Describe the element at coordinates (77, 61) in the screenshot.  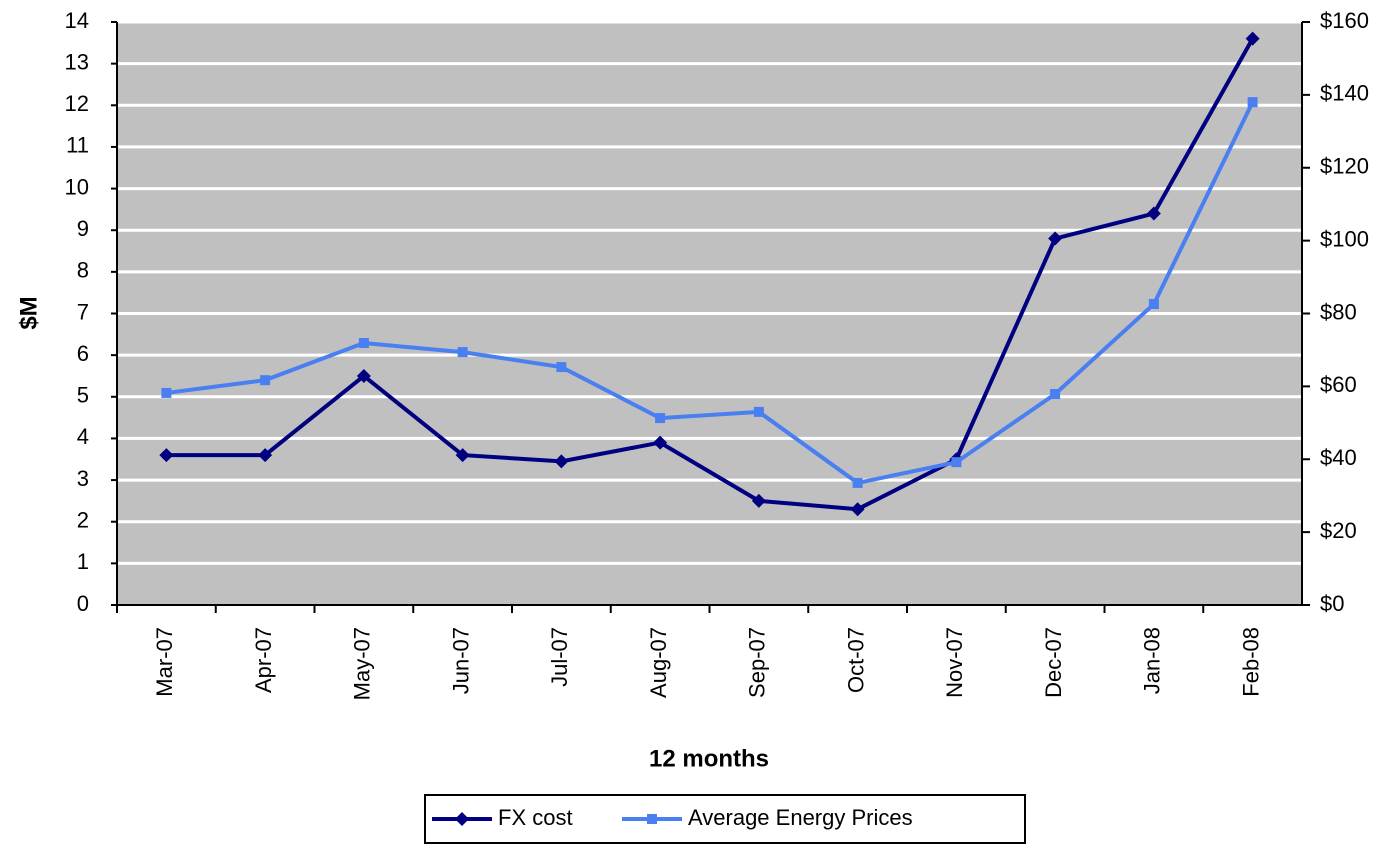
I see `y-tick-label: 13` at that location.